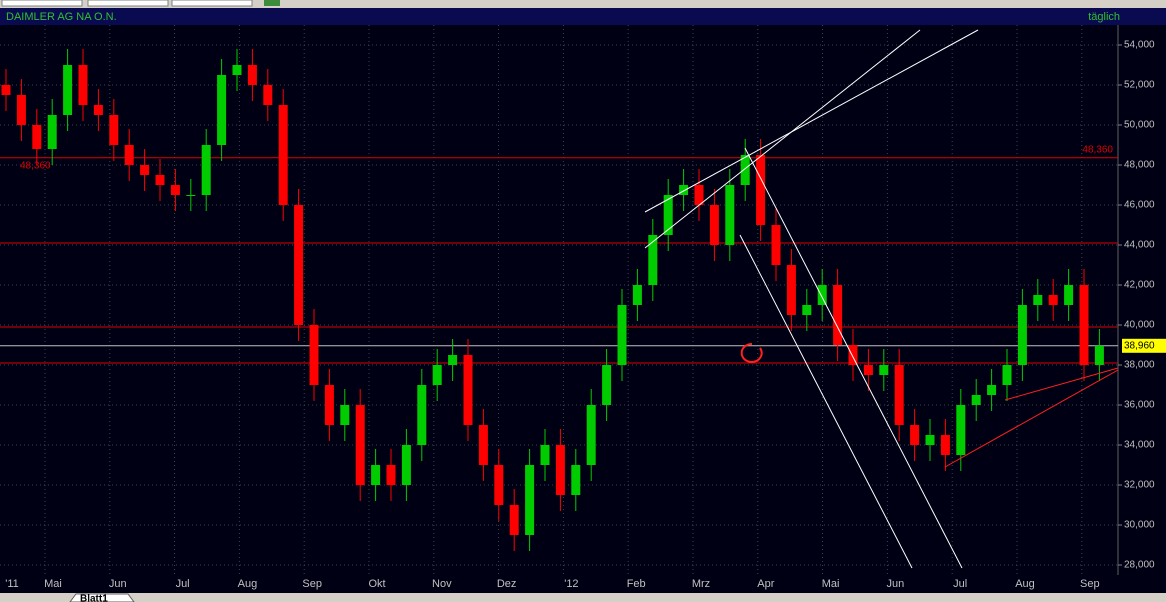 The width and height of the screenshot is (1166, 602). I want to click on sheet-tab-label: Blatt1, so click(94, 598).